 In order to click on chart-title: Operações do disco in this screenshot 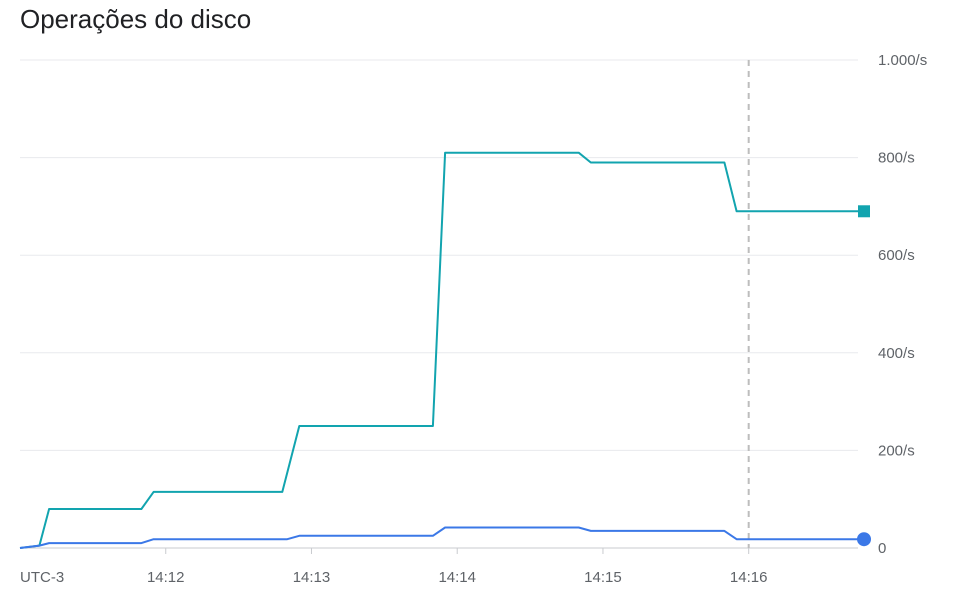, I will do `click(136, 19)`.